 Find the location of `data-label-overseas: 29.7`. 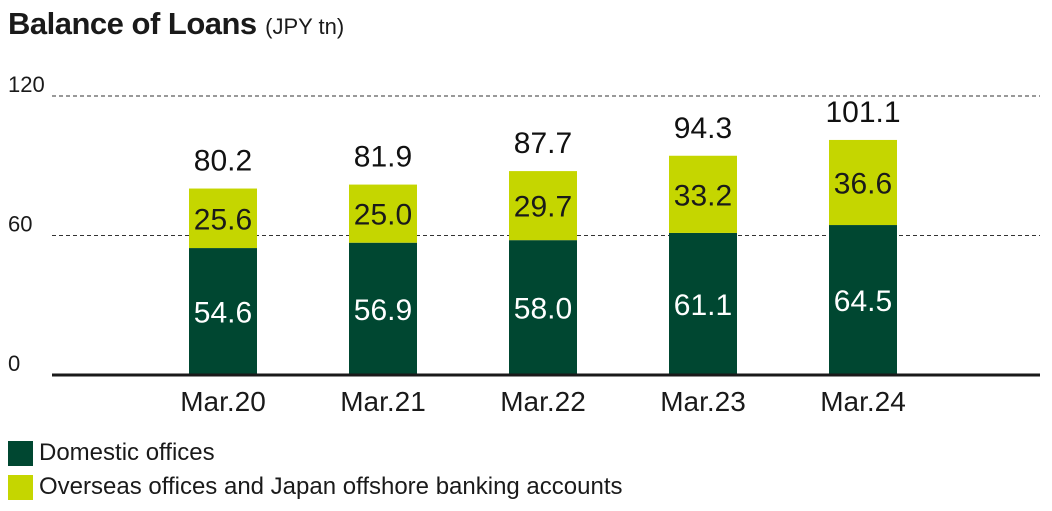

data-label-overseas: 29.7 is located at coordinates (543, 207).